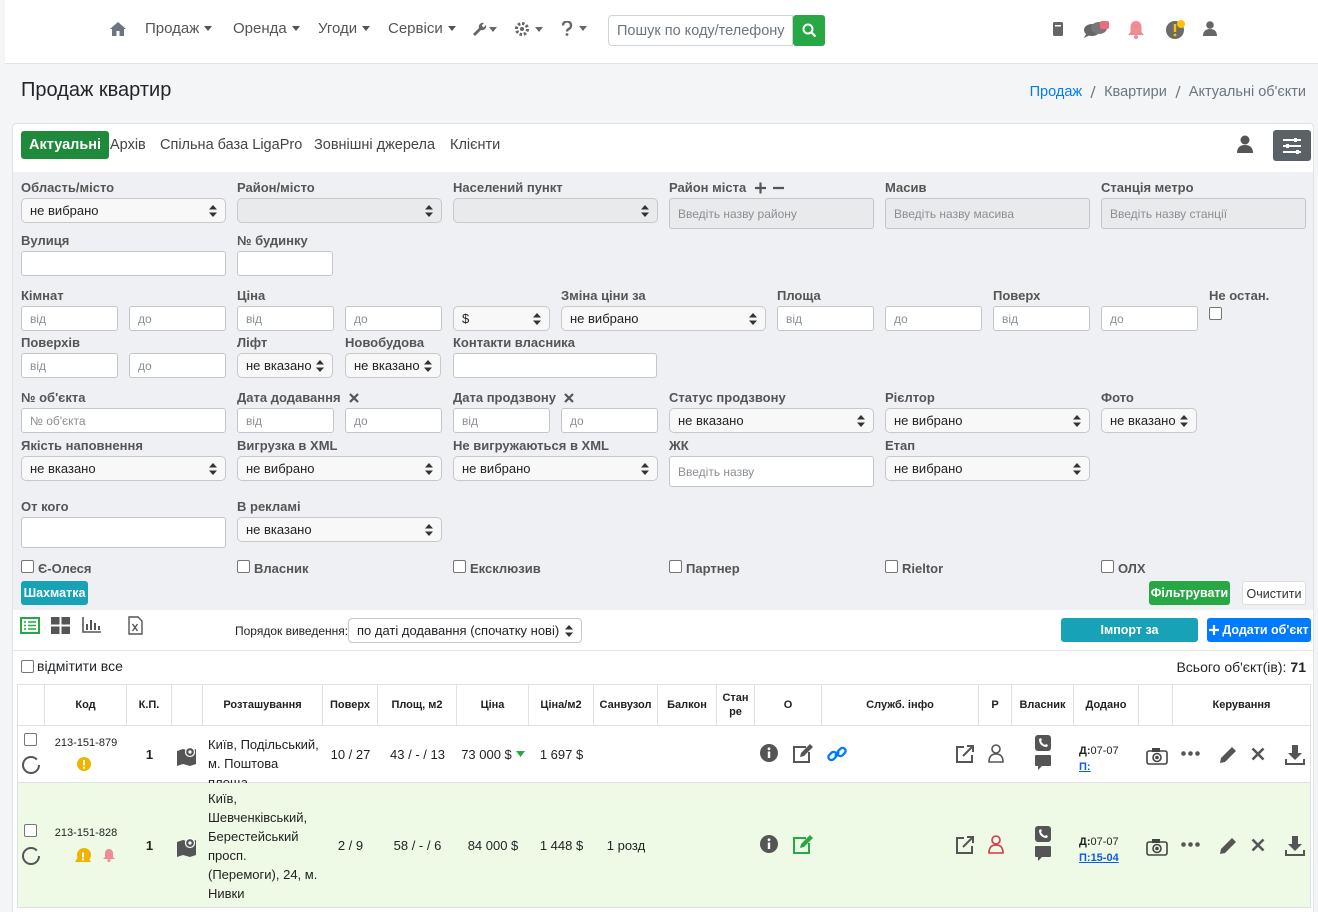 The height and width of the screenshot is (912, 1318). I want to click on tab-active: Актуальні, so click(65, 145).